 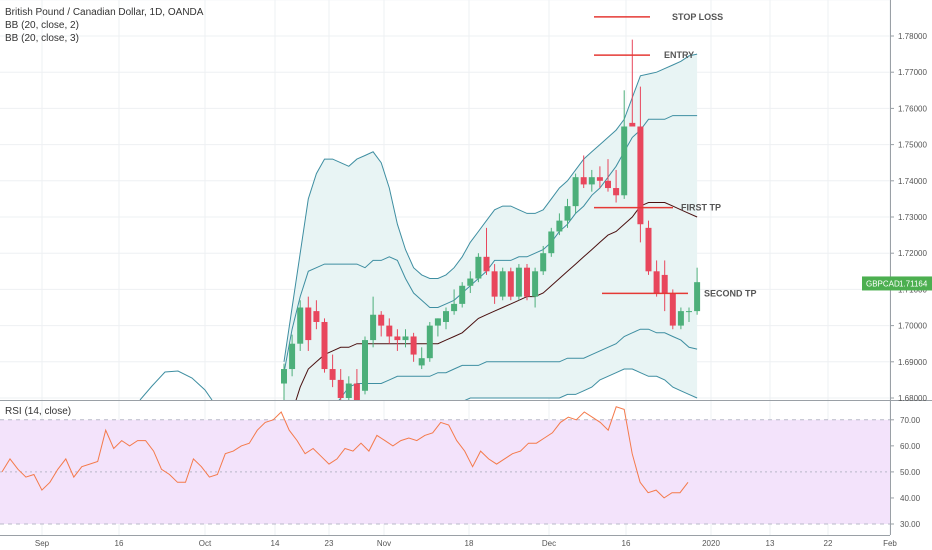 I want to click on time-tick-label: Nov, so click(x=384, y=543).